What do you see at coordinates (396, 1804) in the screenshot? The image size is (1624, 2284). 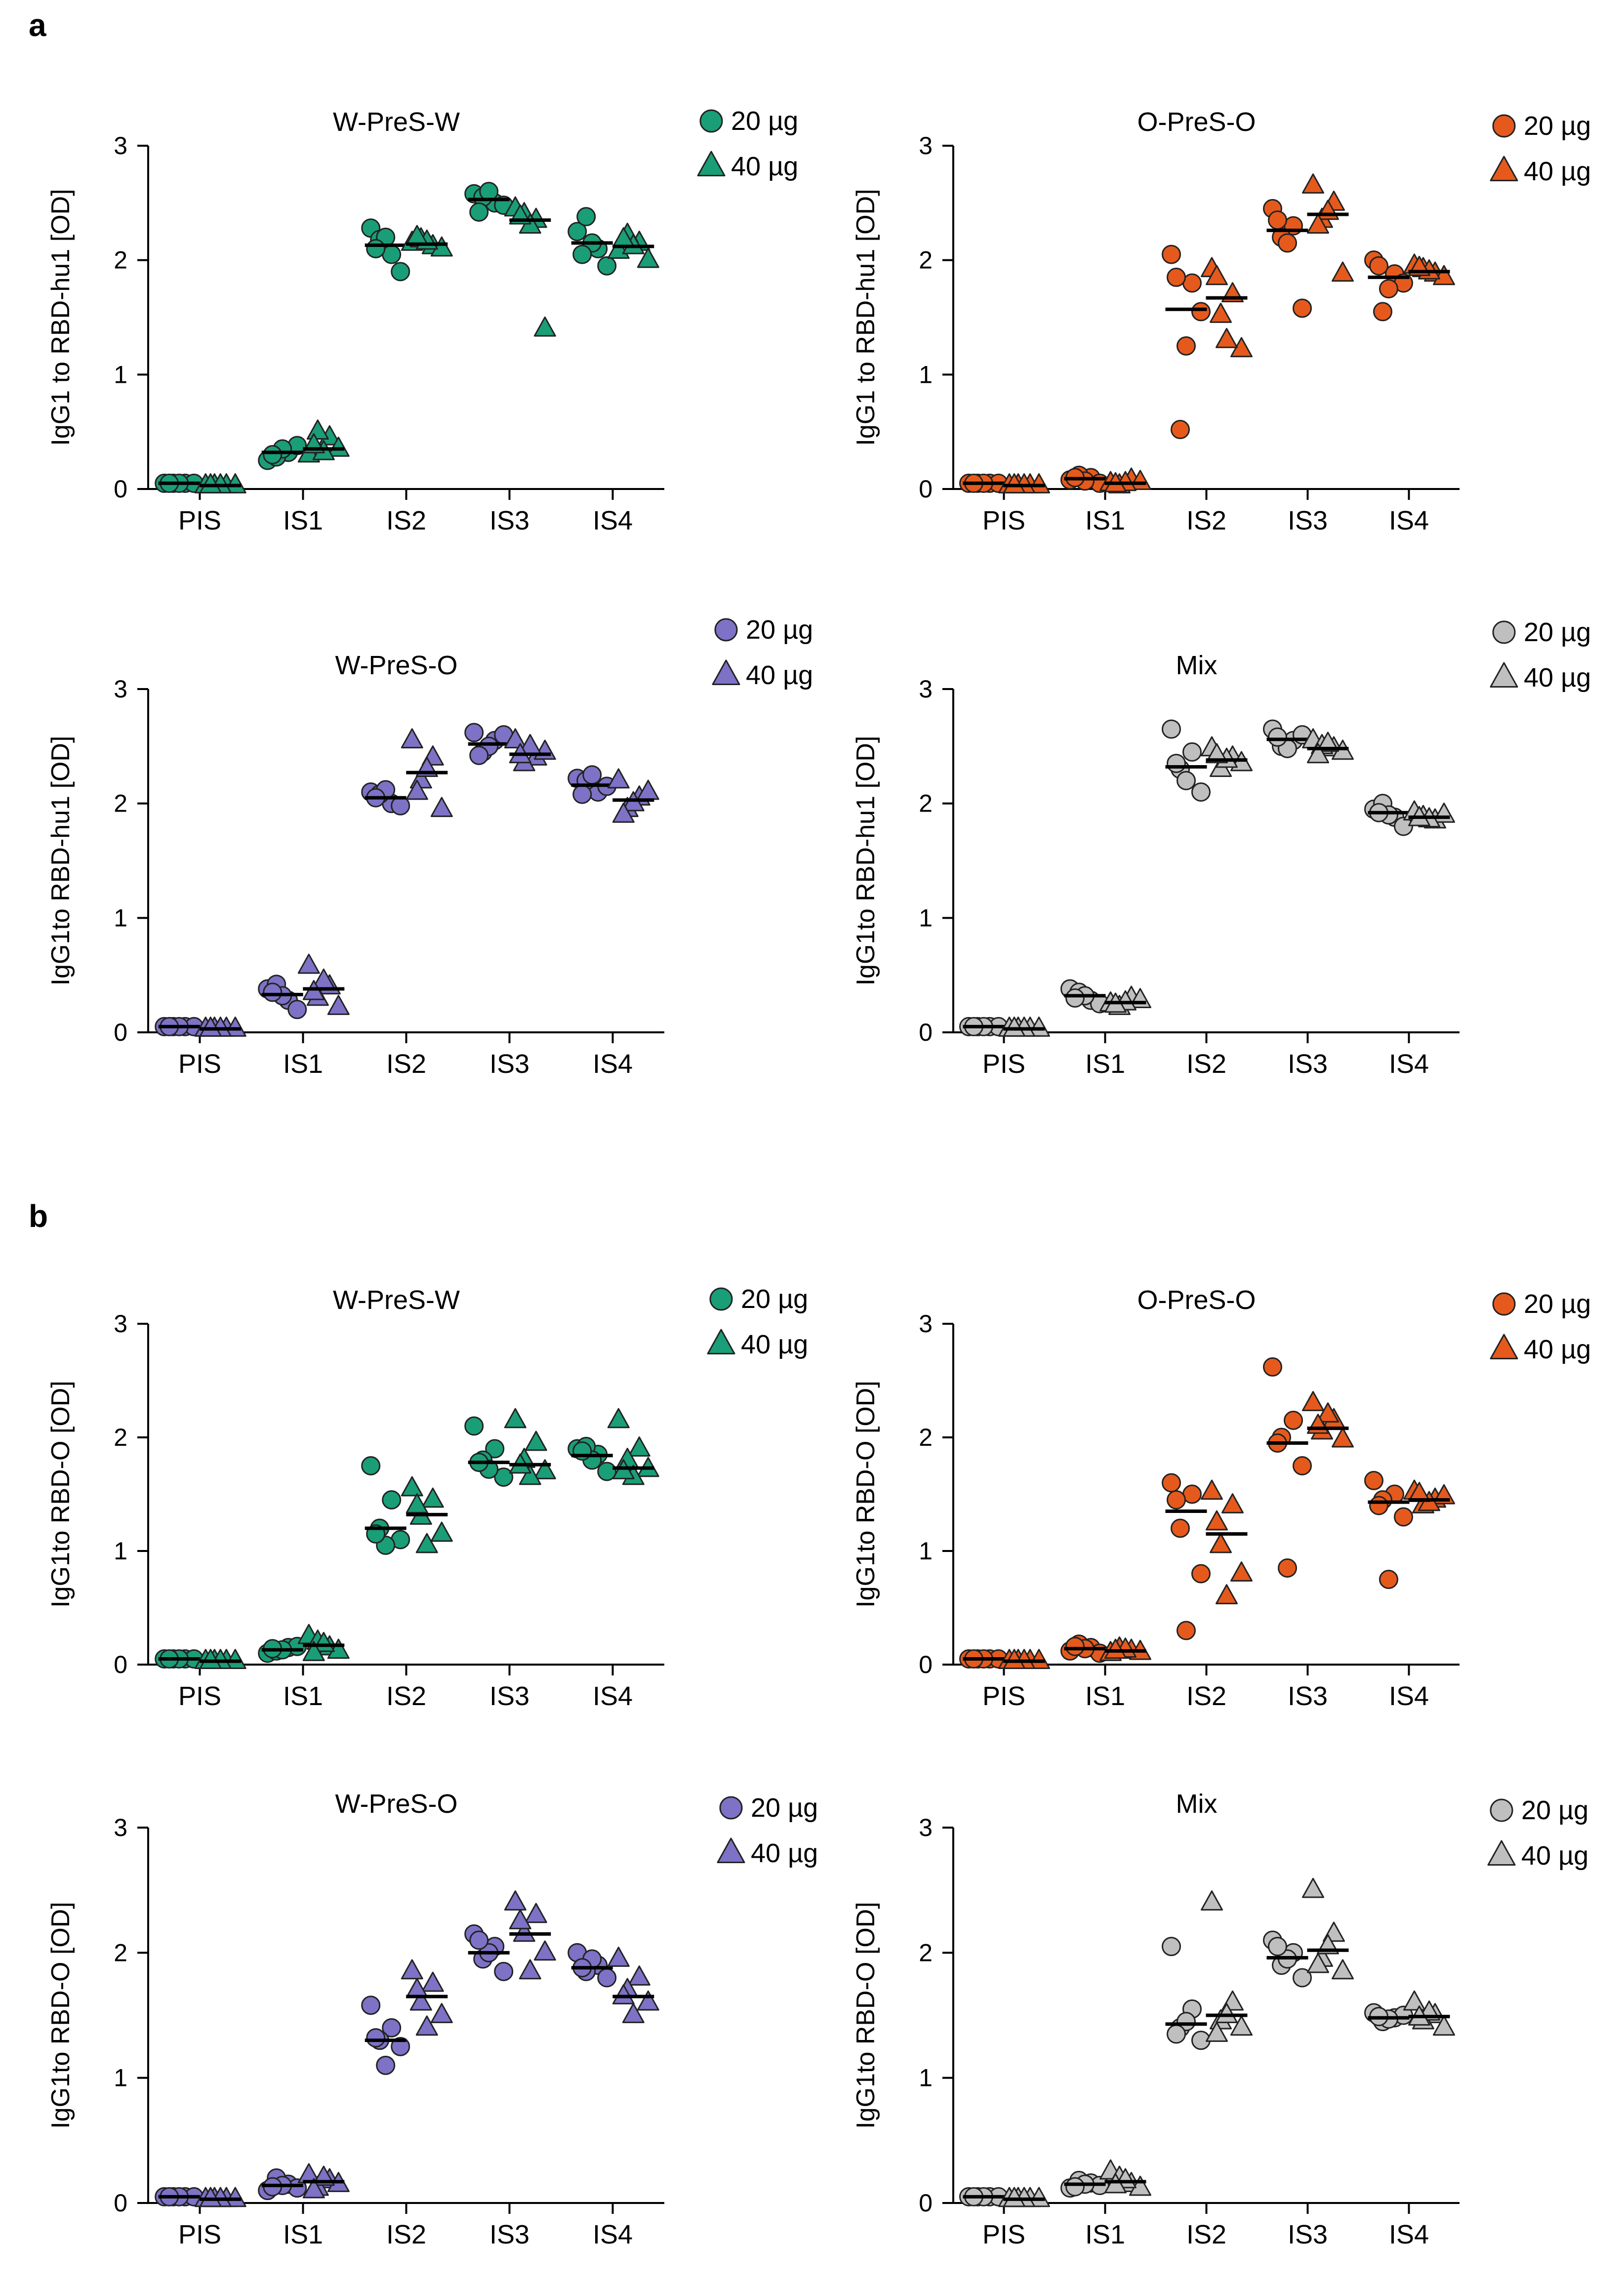 I see `chart-title: W-PreS-O` at bounding box center [396, 1804].